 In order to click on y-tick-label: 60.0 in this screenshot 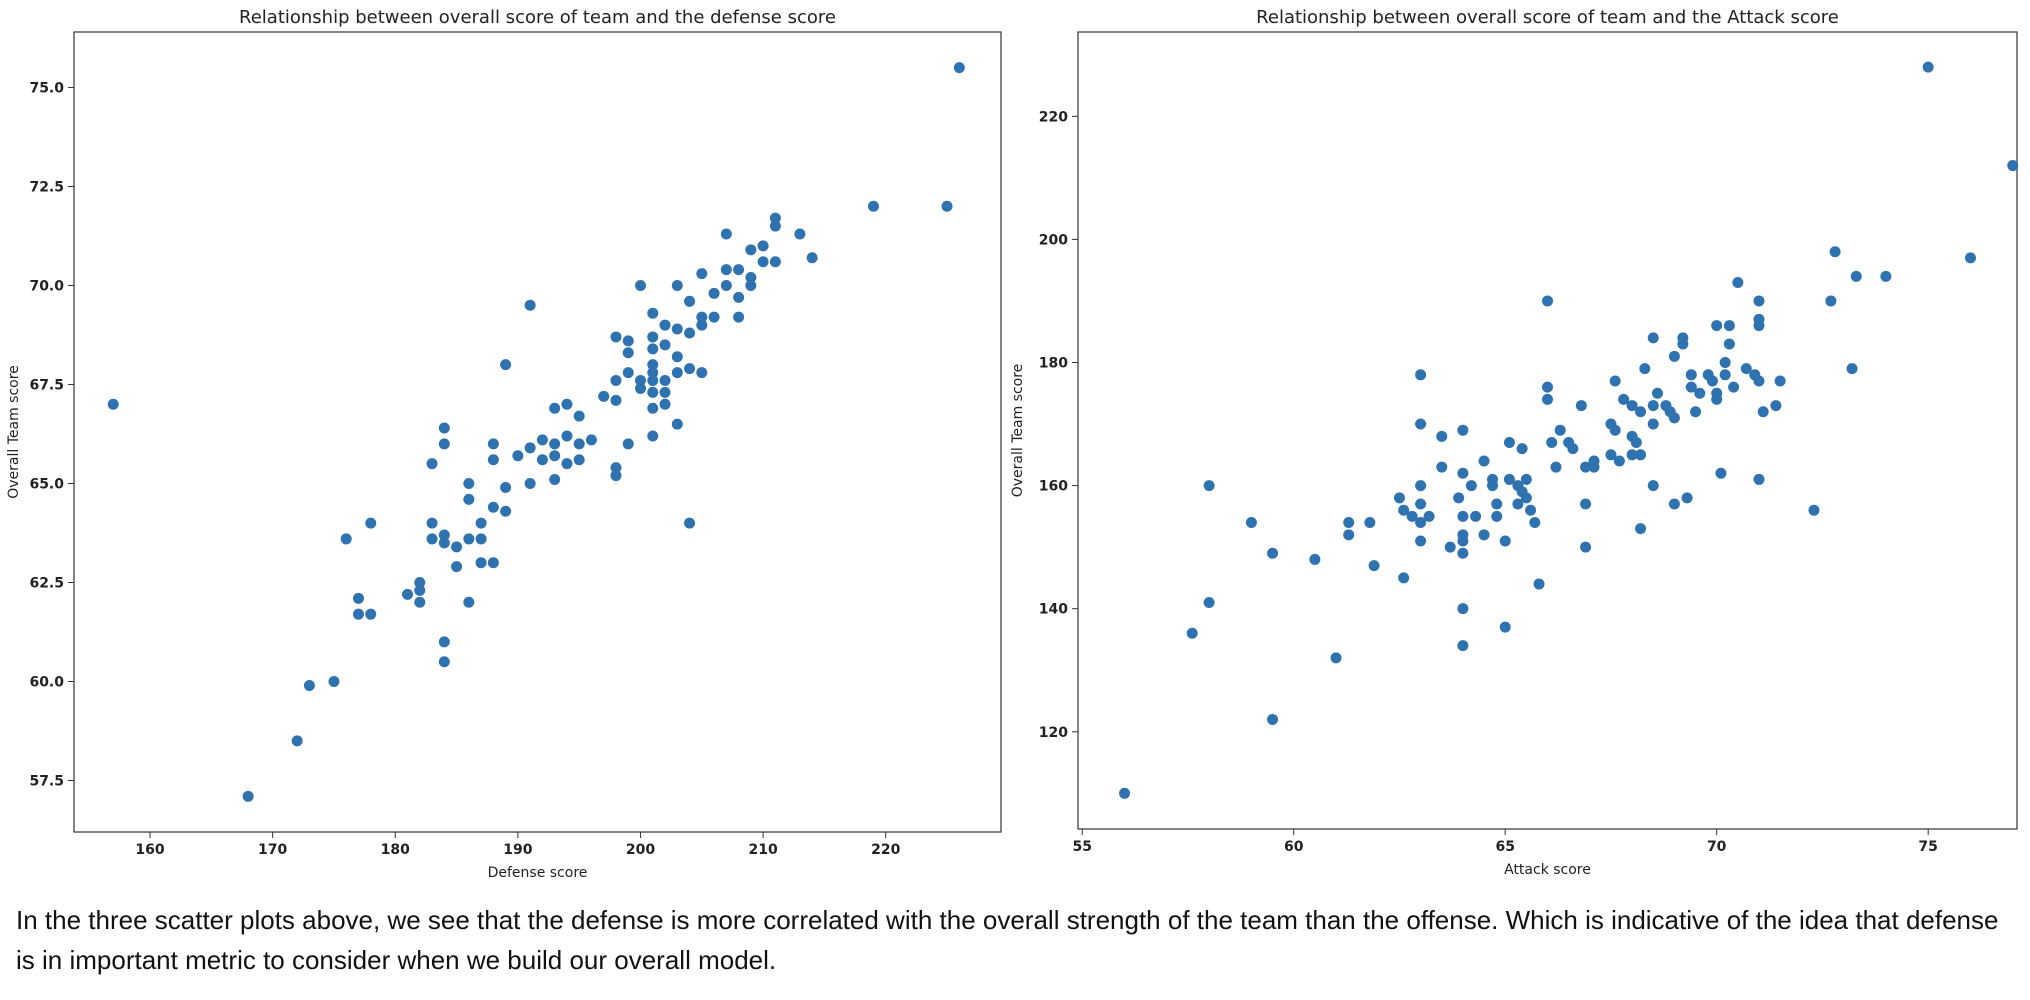, I will do `click(46, 683)`.